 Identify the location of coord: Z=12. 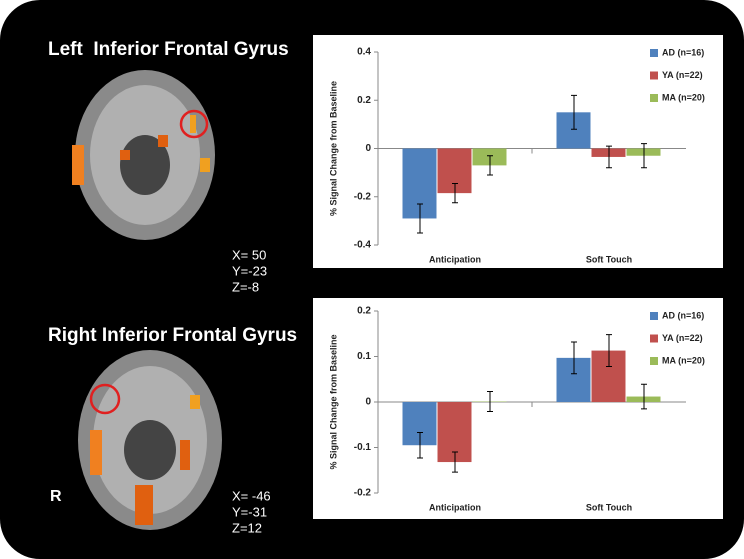
(247, 527).